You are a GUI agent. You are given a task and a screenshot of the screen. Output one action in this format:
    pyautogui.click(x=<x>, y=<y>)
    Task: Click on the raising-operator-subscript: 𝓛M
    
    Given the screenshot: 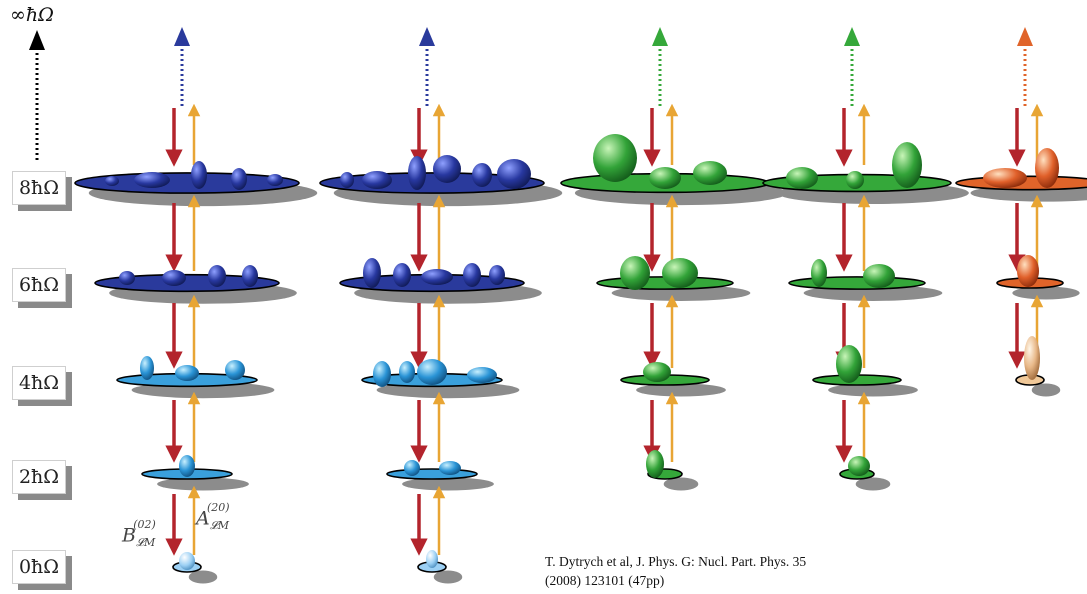 What is the action you would take?
    pyautogui.click(x=219, y=526)
    